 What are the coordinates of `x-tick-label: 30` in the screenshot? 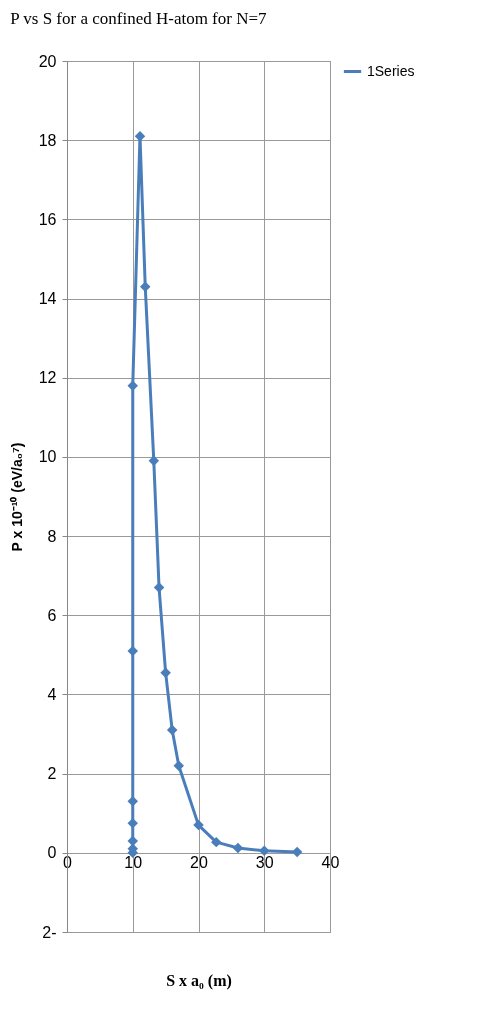 It's located at (264, 863).